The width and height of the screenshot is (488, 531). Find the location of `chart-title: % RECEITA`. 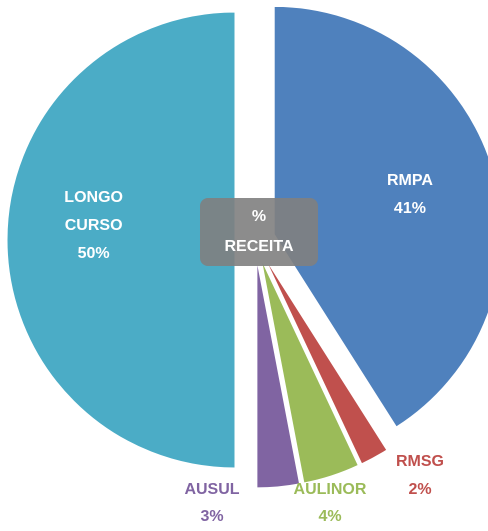

chart-title: % RECEITA is located at coordinates (258, 231).